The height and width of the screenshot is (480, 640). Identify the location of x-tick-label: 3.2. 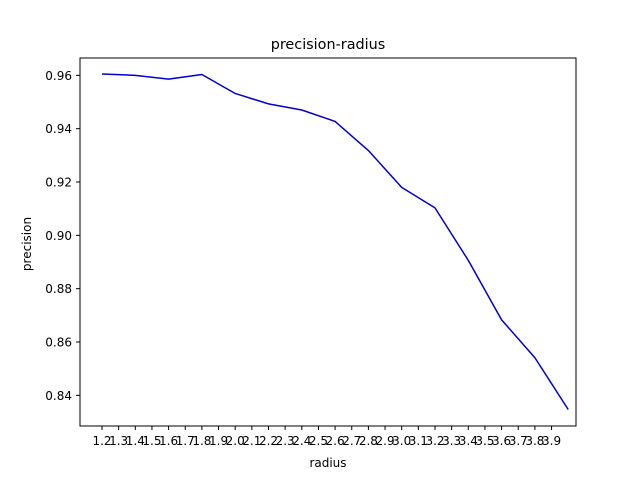
(434, 441).